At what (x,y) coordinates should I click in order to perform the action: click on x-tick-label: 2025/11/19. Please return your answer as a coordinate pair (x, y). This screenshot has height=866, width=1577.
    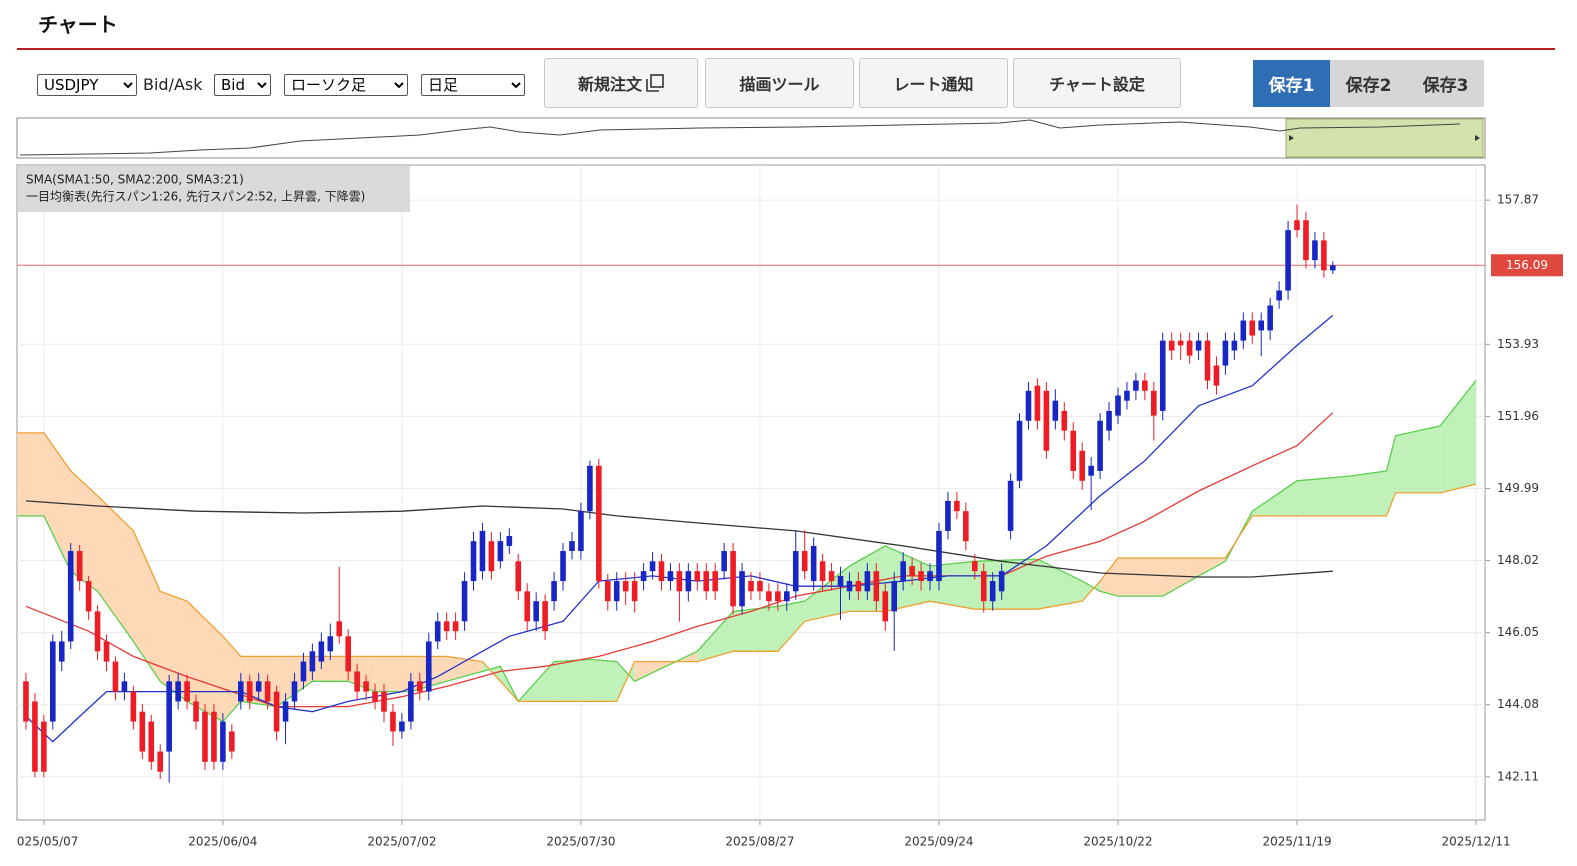
    Looking at the image, I should click on (1296, 842).